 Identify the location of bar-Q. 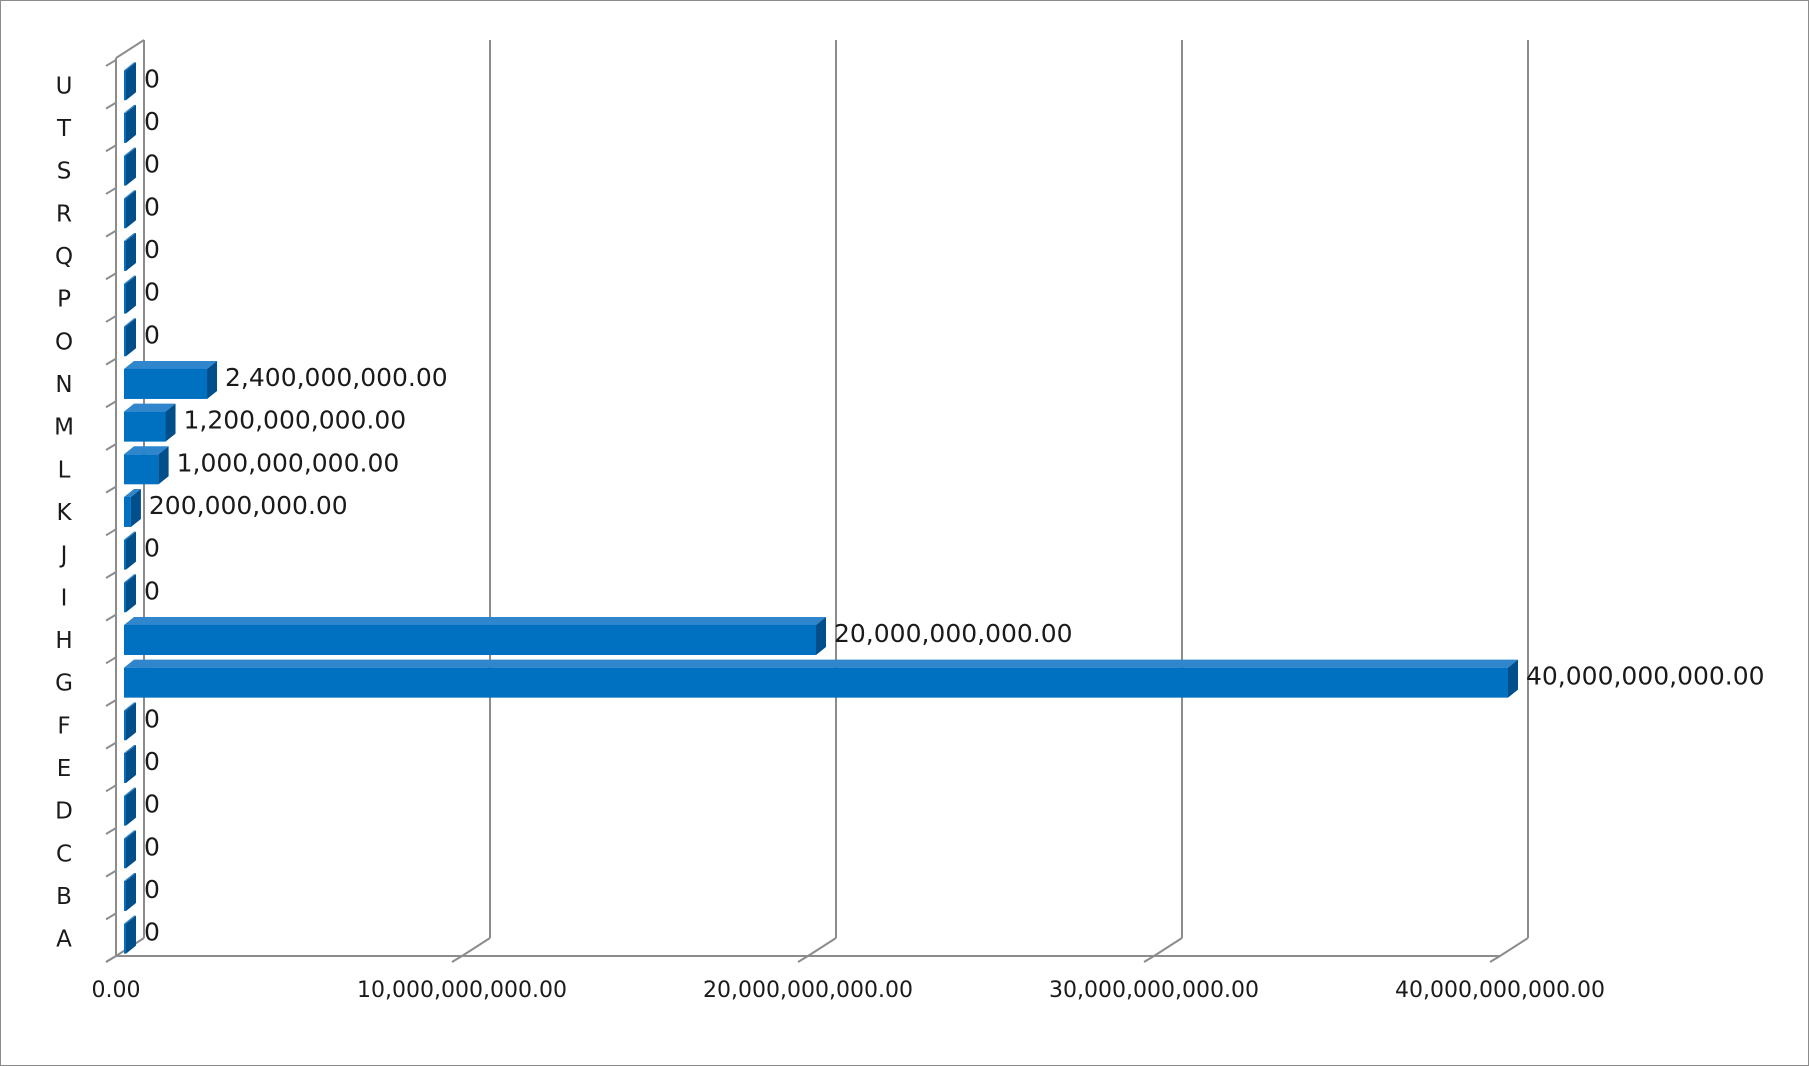
(130, 251).